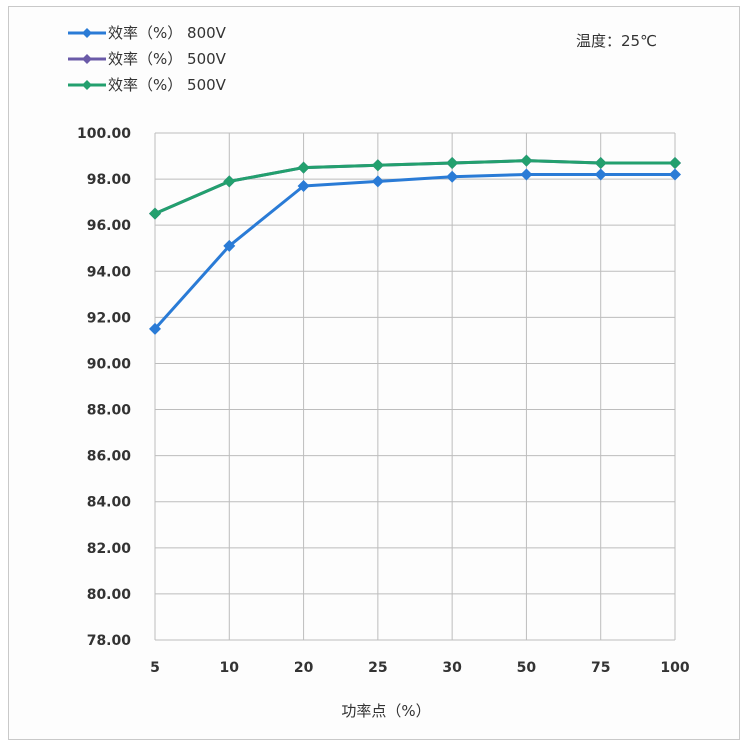 The image size is (747, 747). I want to click on x-tick-label: 100, so click(674, 668).